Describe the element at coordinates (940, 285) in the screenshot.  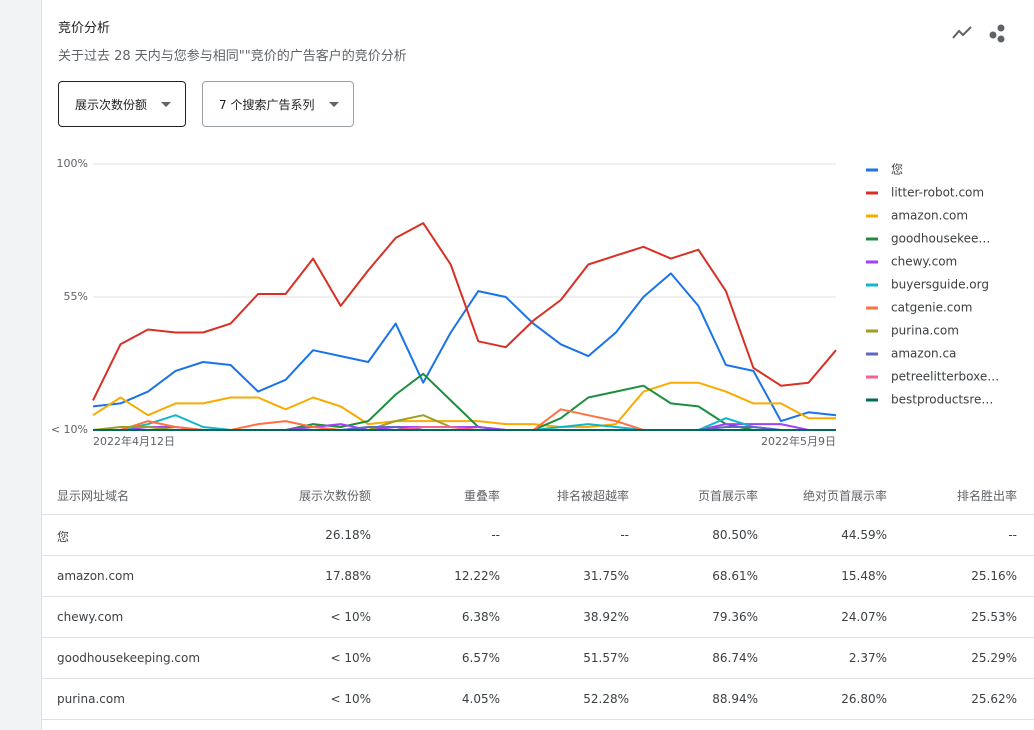
I see `legend-text: buyersguide.org` at that location.